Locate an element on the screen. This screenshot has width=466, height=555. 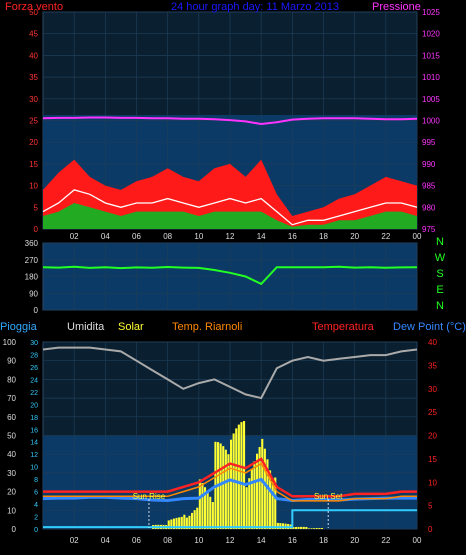
y-tick-label: 4 is located at coordinates (36, 505).